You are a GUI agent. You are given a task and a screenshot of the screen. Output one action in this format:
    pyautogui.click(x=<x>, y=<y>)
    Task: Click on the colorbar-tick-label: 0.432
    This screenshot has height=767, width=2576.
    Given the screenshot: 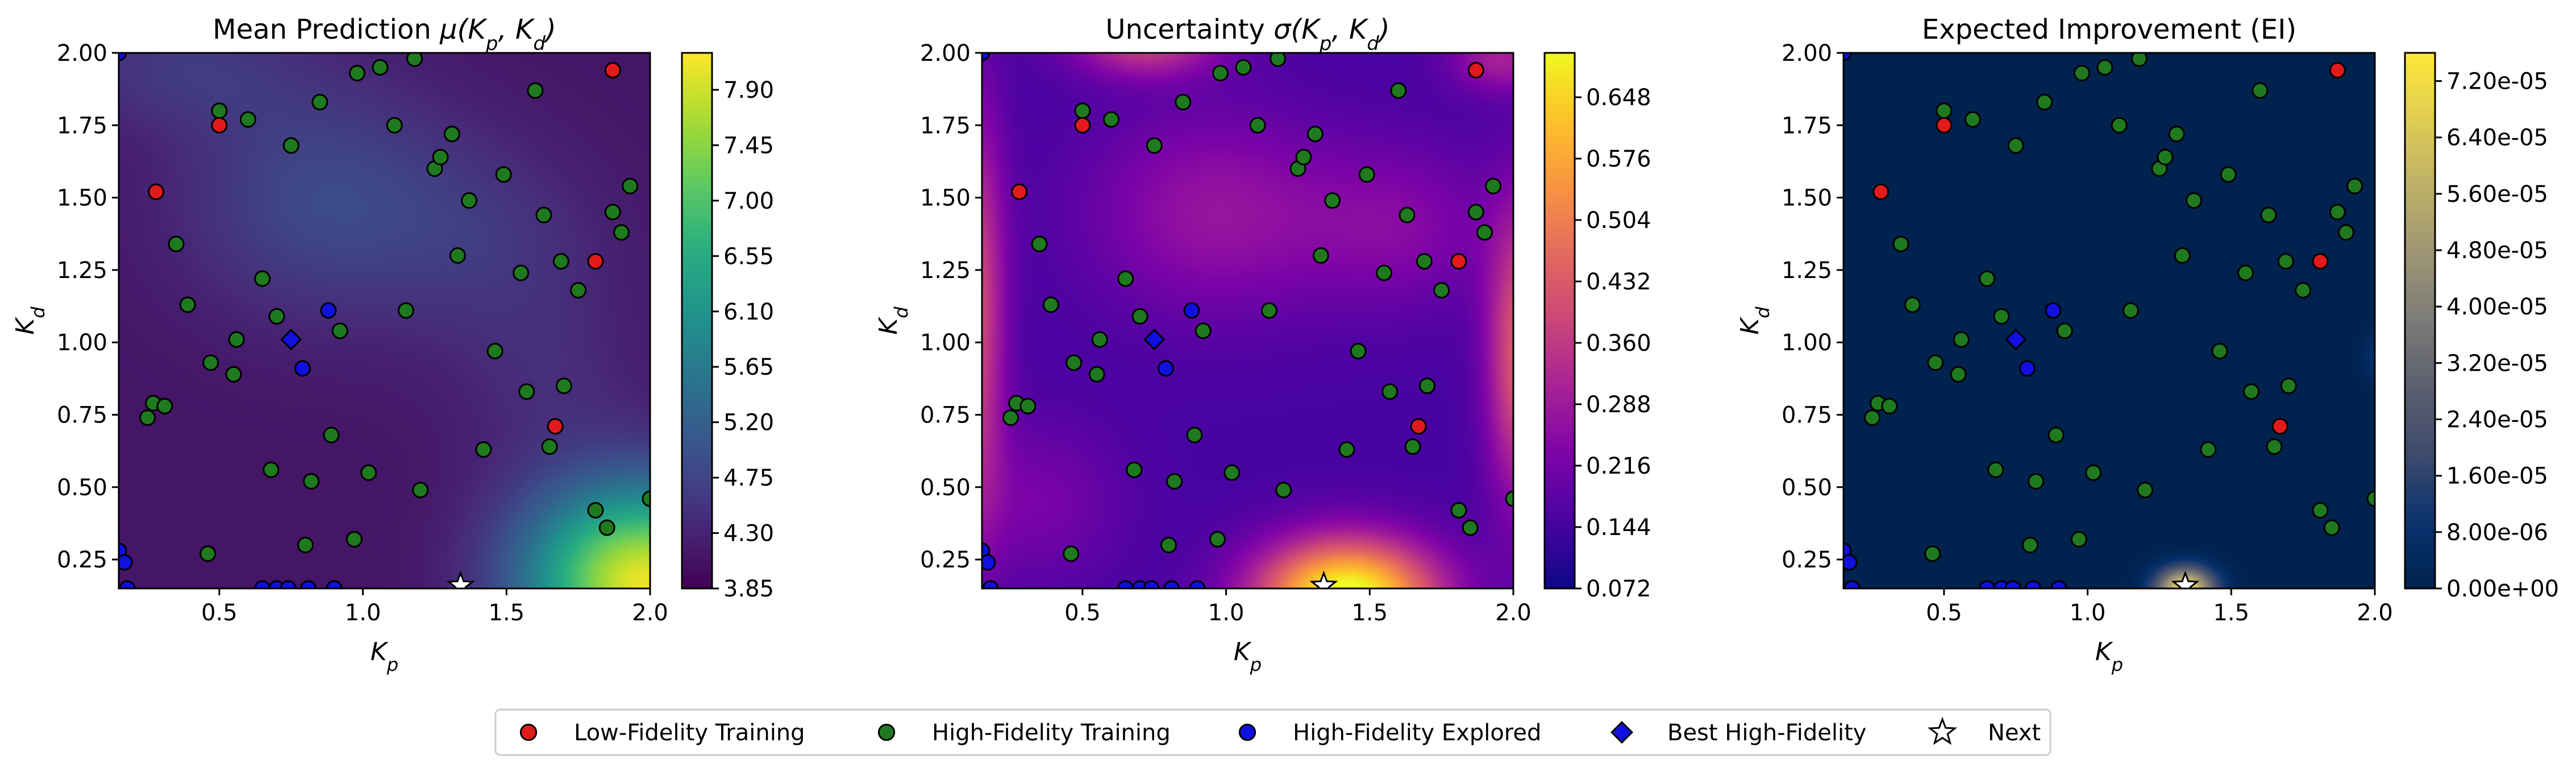 What is the action you would take?
    pyautogui.click(x=1618, y=282)
    